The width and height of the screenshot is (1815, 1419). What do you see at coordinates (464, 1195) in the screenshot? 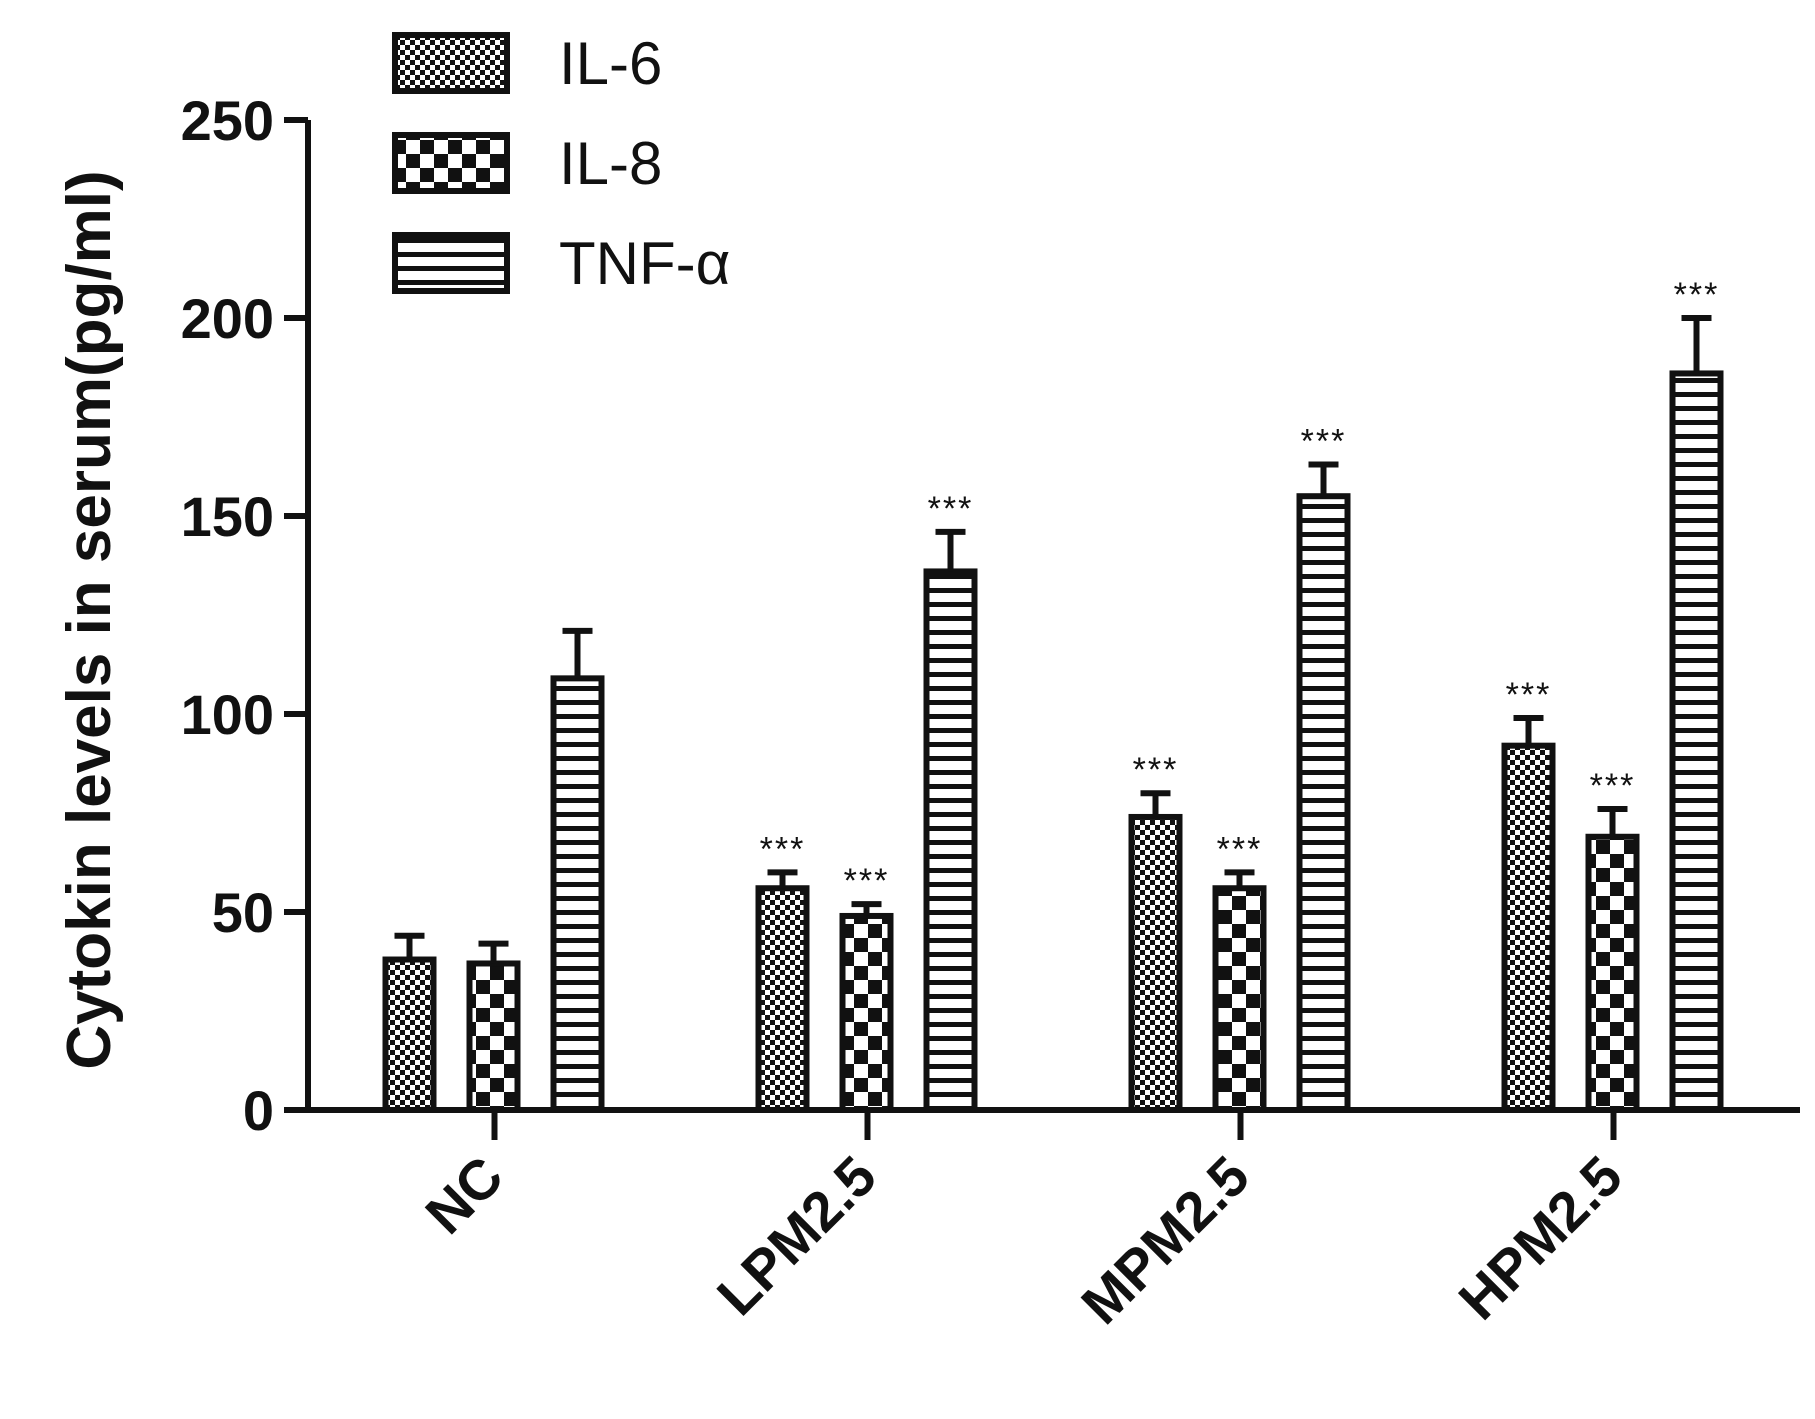
I see `x-category-label: NC` at bounding box center [464, 1195].